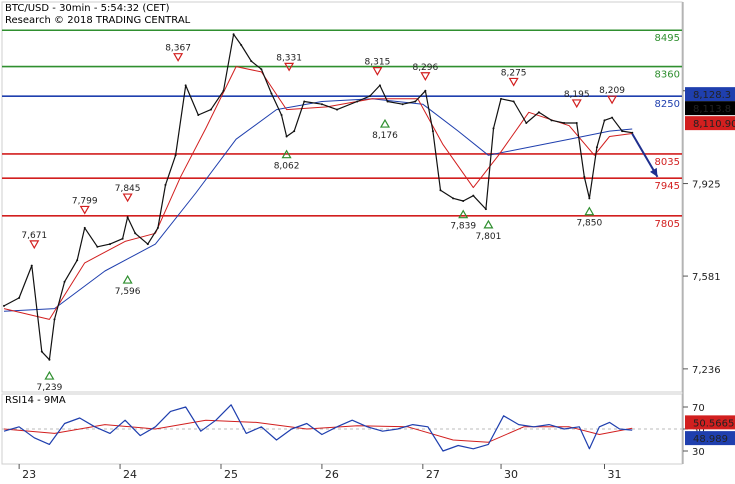  I want to click on date-tick-label-1: 24, so click(130, 474).